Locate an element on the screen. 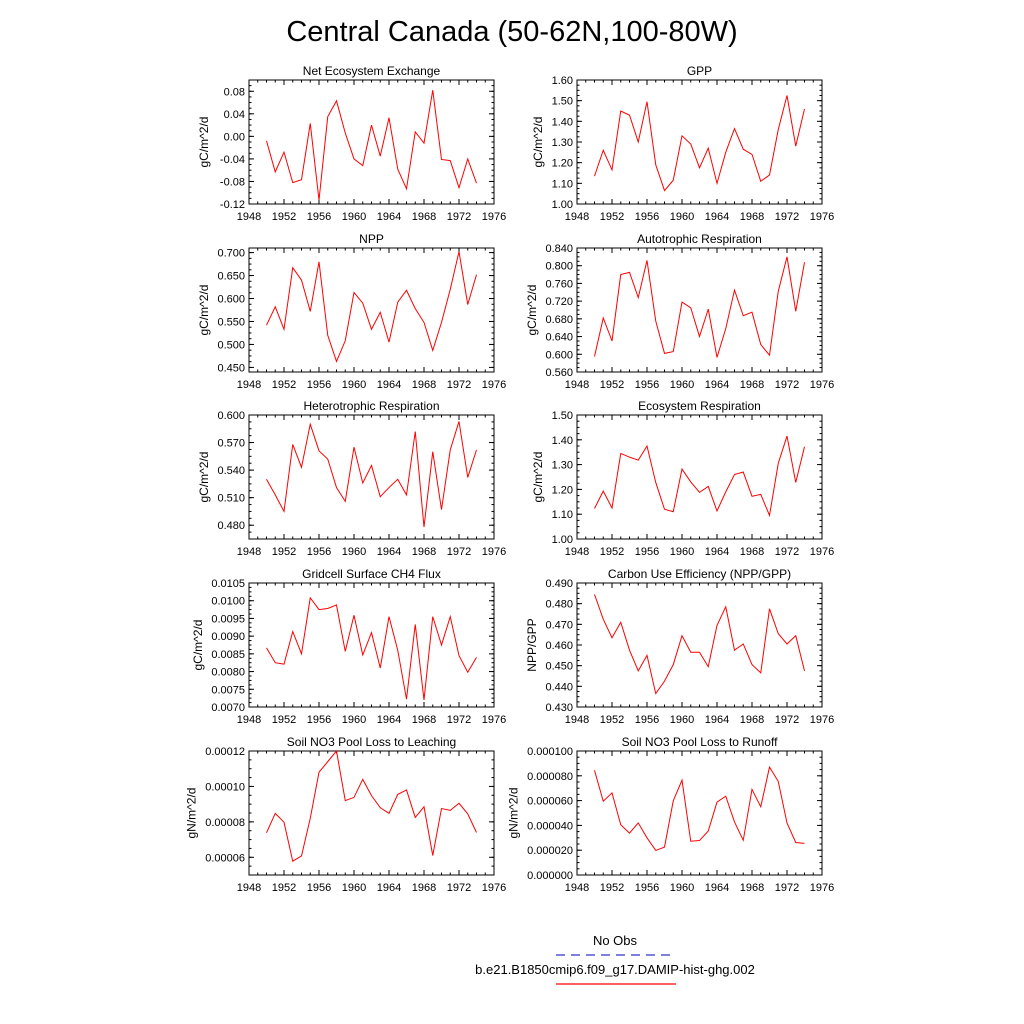 The height and width of the screenshot is (1024, 1024). y-tick-label: 0.04 is located at coordinates (234, 115).